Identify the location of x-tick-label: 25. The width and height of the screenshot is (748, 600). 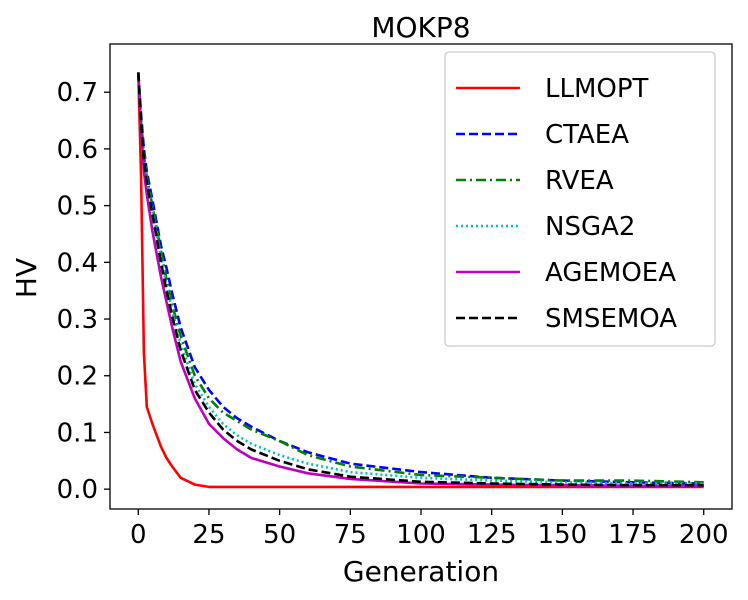
(208, 535).